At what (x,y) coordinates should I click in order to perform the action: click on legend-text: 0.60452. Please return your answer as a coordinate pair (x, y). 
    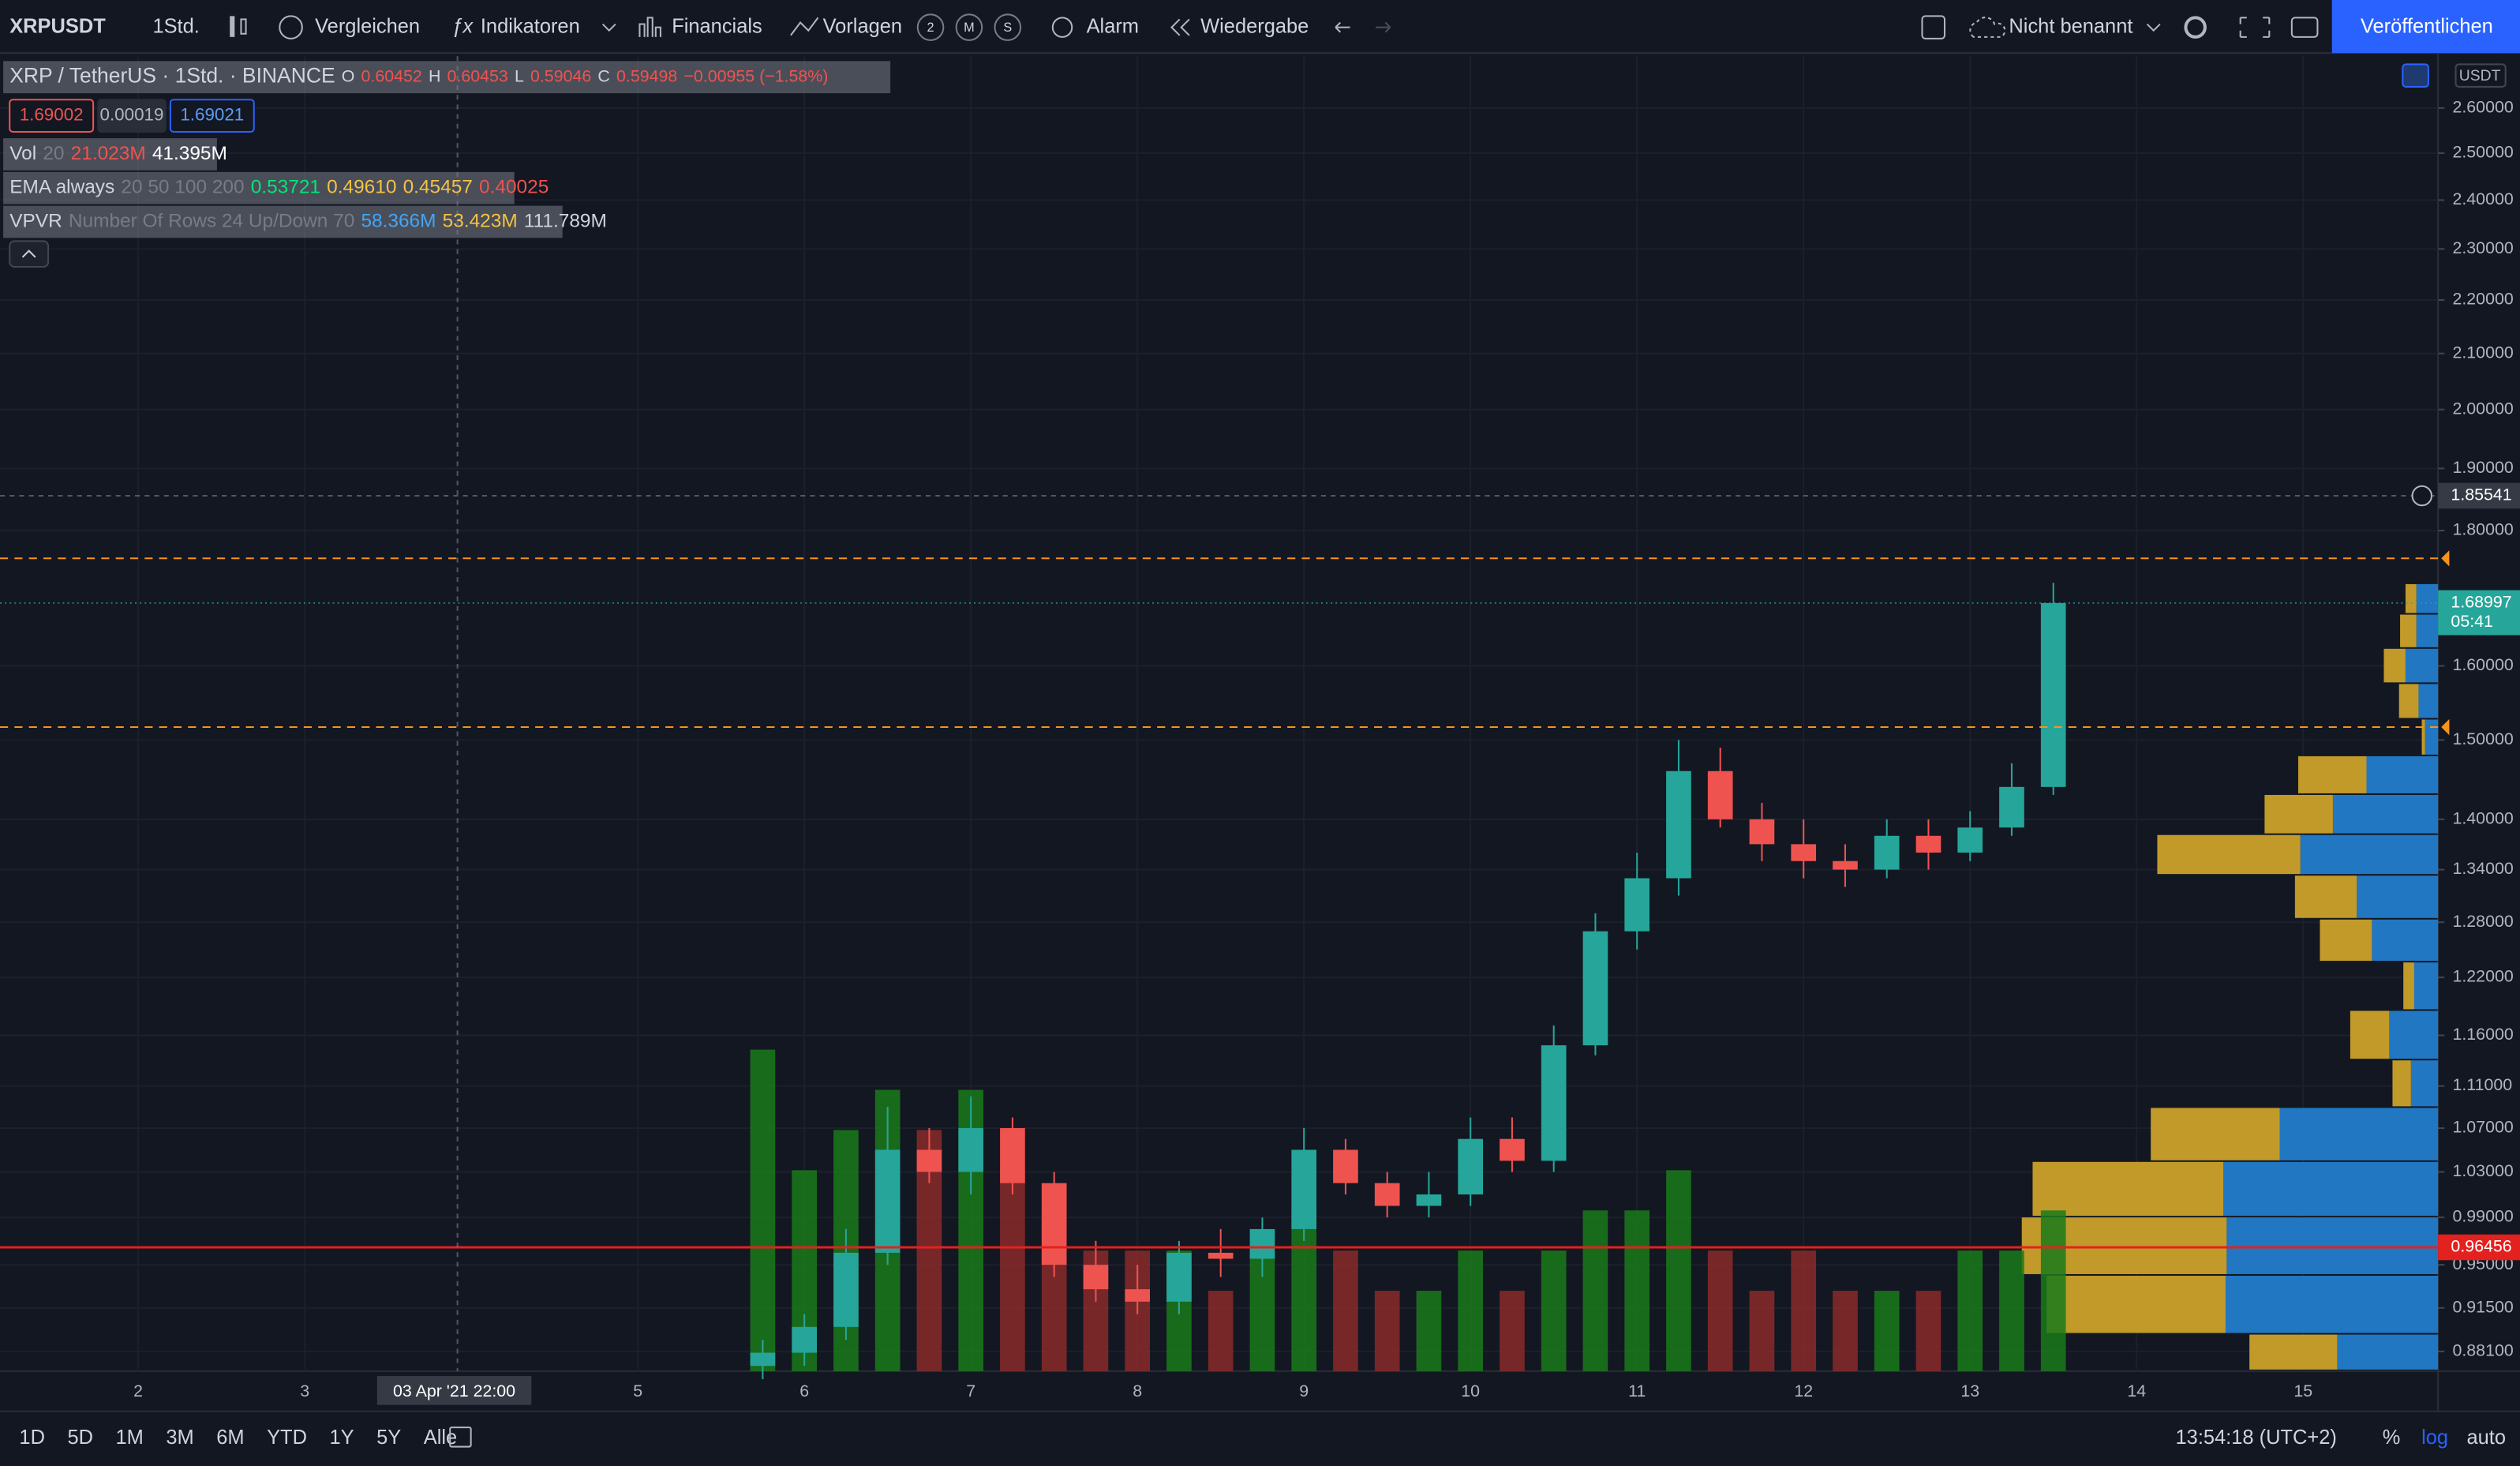
    Looking at the image, I should click on (391, 75).